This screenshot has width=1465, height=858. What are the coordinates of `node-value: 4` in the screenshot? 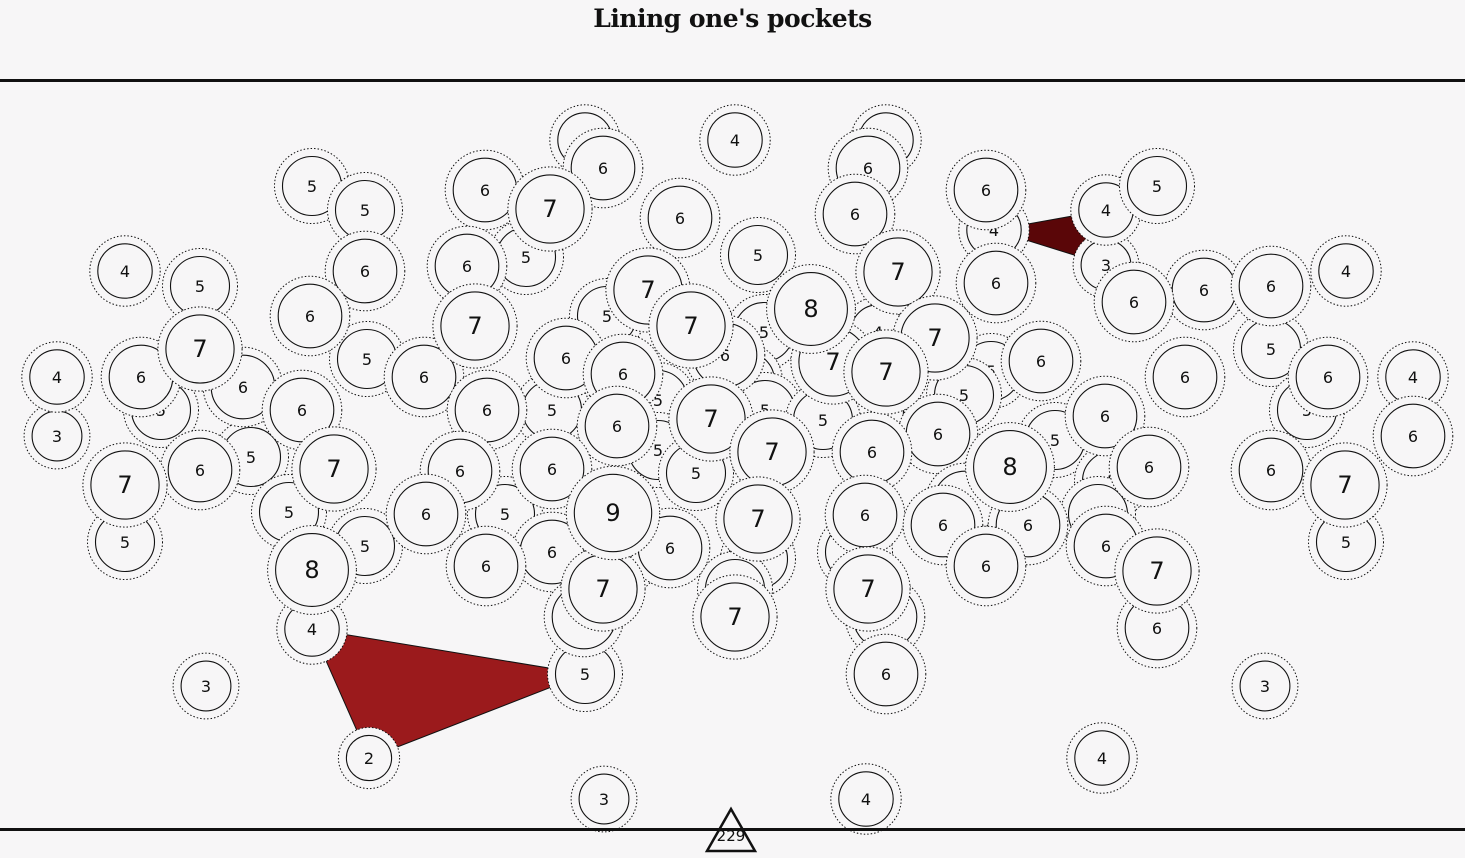 It's located at (1346, 271).